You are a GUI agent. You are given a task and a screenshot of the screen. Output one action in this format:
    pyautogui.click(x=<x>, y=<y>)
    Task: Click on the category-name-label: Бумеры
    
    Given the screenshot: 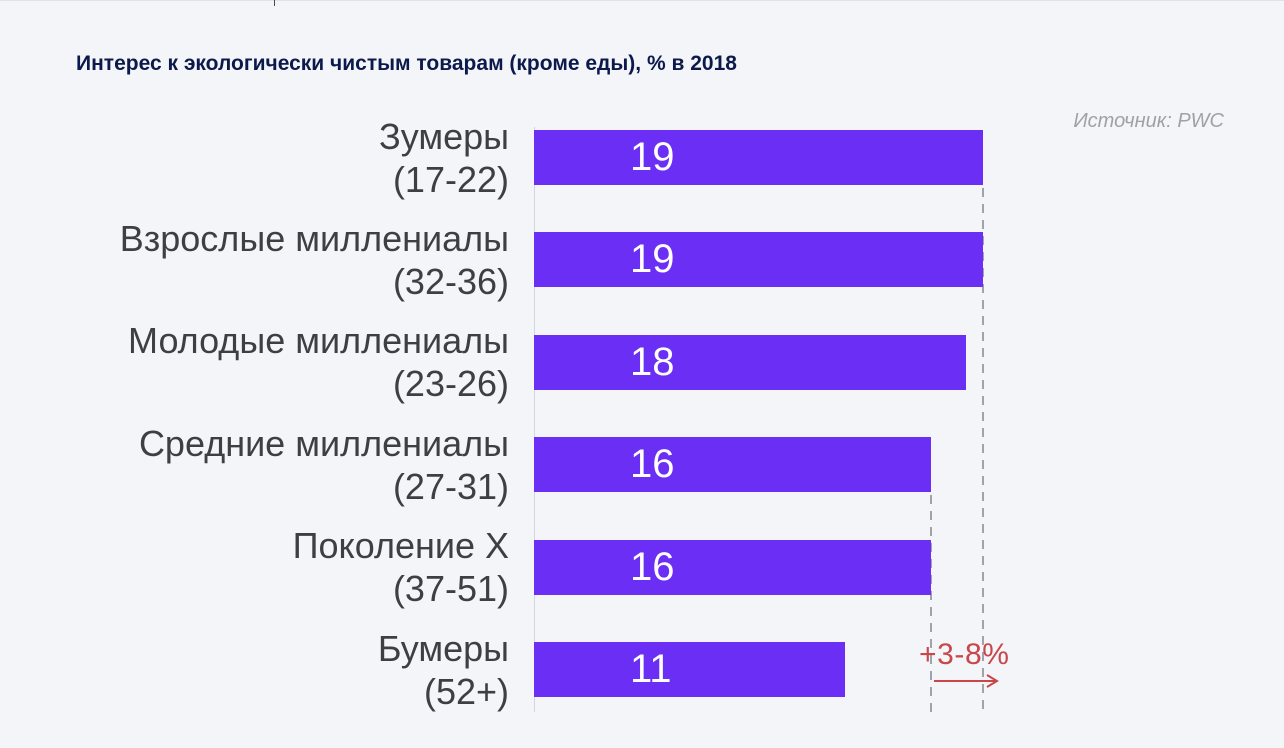 What is the action you would take?
    pyautogui.click(x=443, y=648)
    